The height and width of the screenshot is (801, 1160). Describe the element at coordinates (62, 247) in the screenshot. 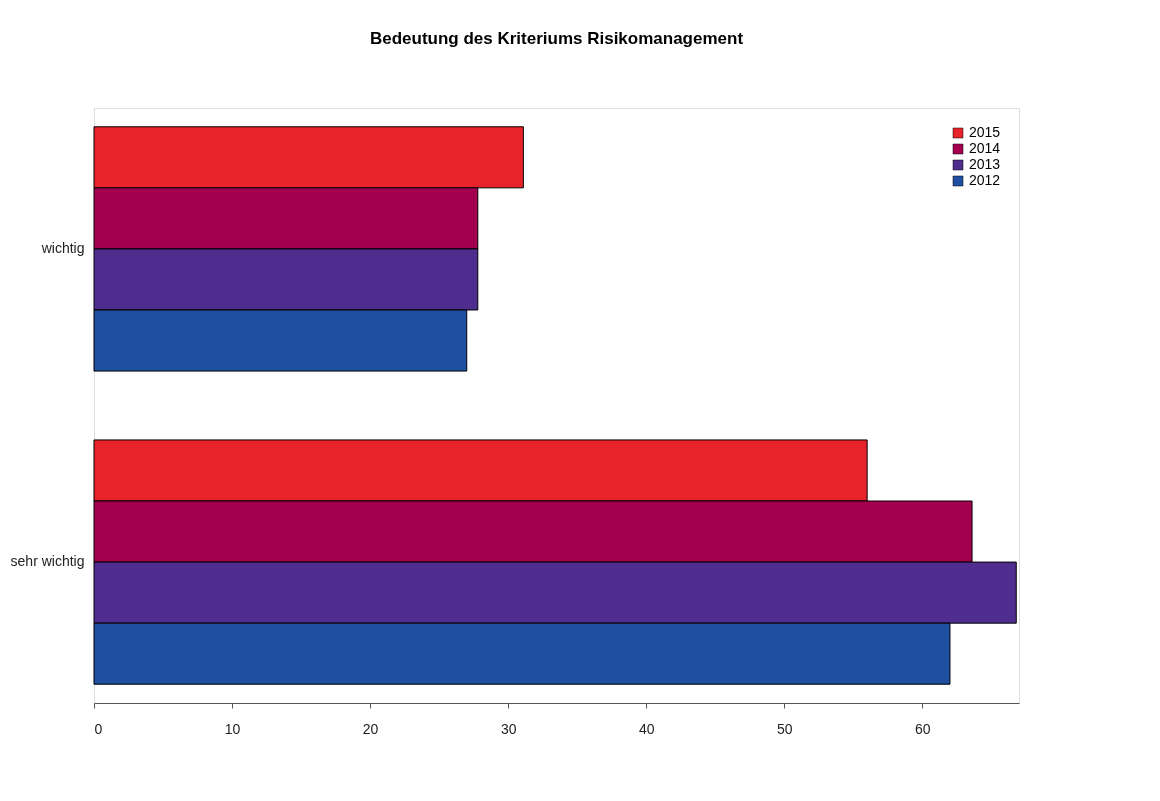

I see `y-tick-label: wichtig` at that location.